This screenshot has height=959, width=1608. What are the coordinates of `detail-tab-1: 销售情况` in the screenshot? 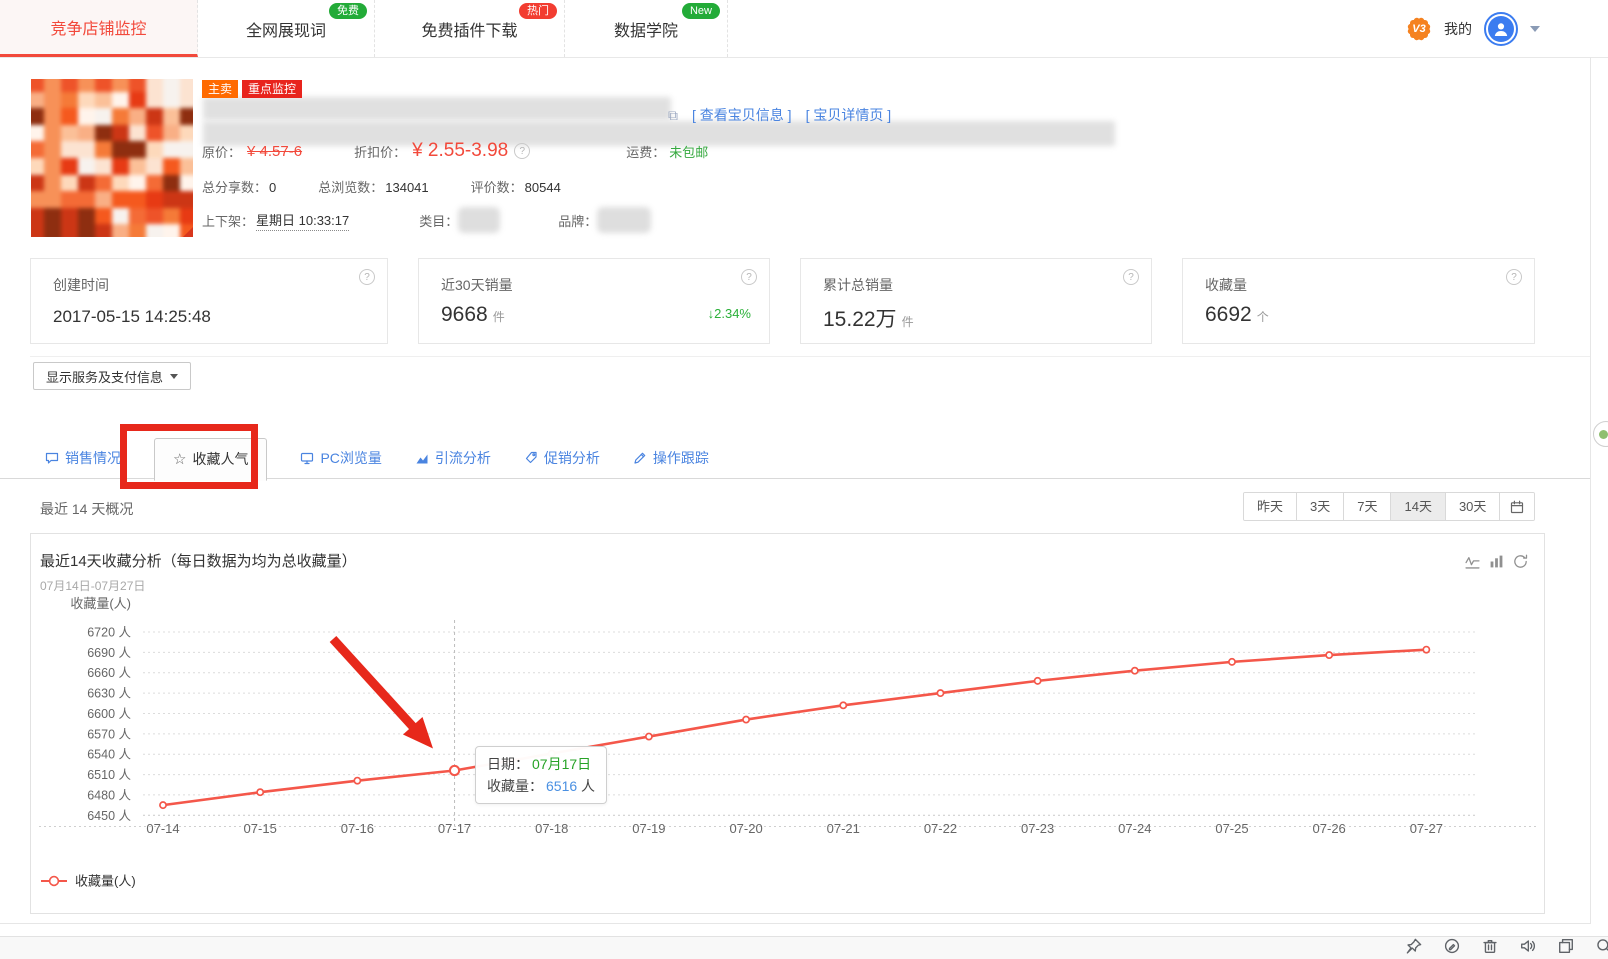 It's located at (83, 458).